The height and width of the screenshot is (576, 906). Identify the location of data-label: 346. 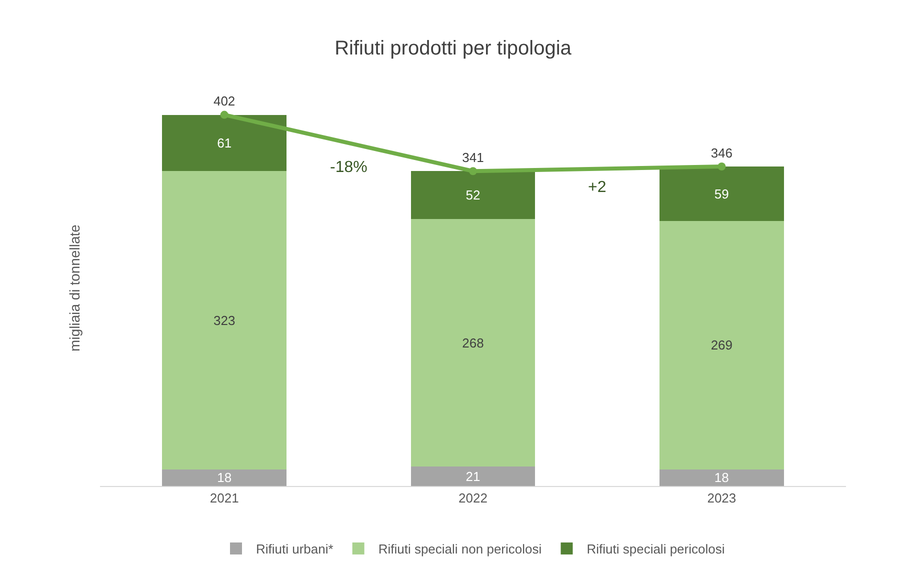
(721, 152).